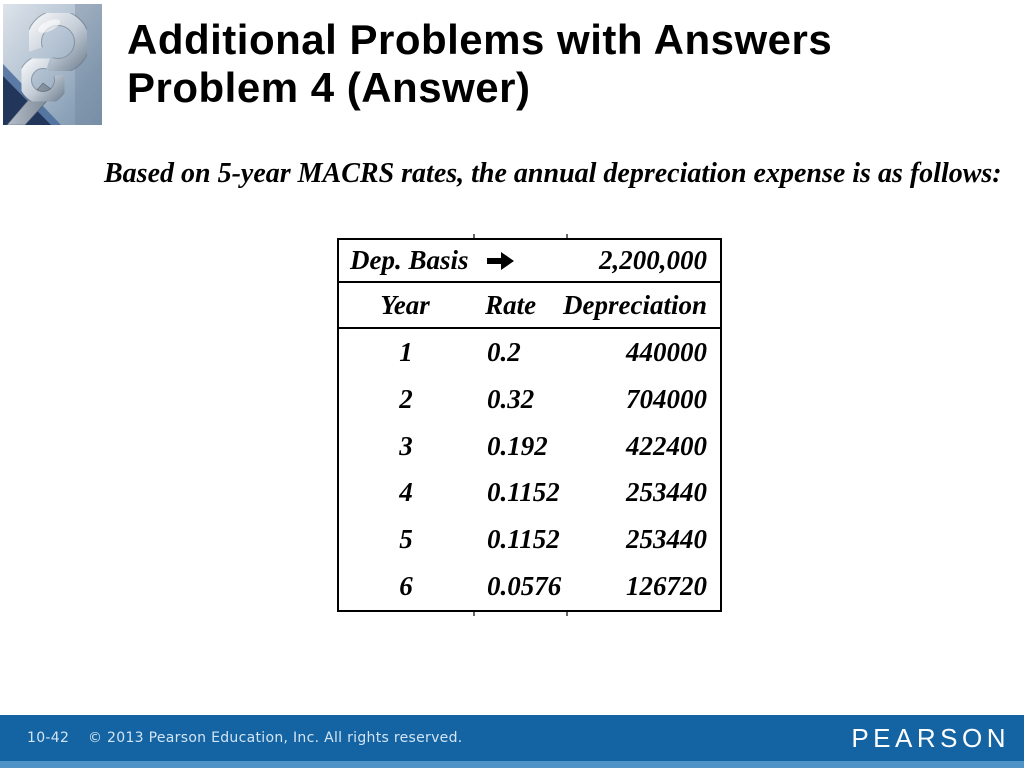 This screenshot has height=768, width=1024. What do you see at coordinates (48, 738) in the screenshot?
I see `slide-number: 10-42` at bounding box center [48, 738].